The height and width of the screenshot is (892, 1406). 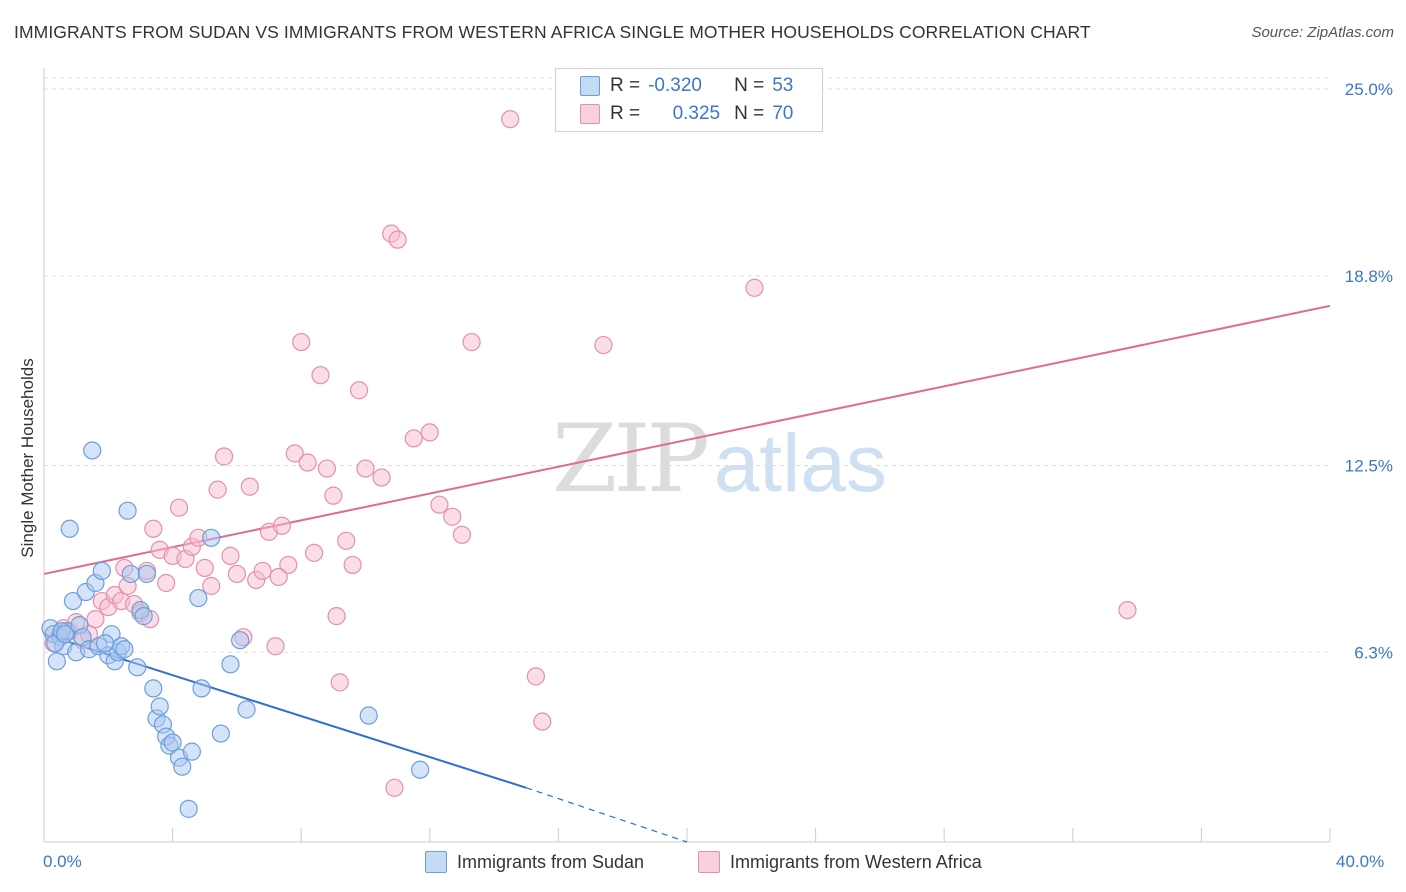 I want to click on watermark: ZIPatlas, so click(x=719, y=459).